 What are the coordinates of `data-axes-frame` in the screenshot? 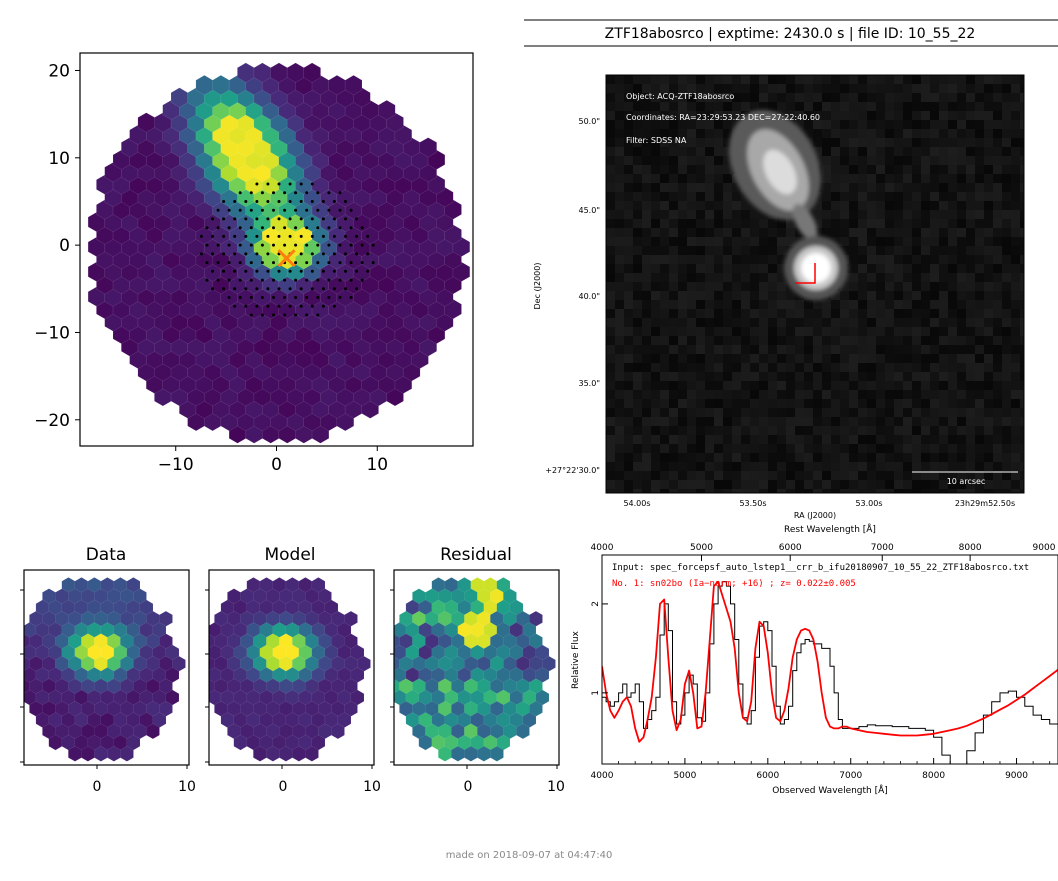 It's located at (106, 667).